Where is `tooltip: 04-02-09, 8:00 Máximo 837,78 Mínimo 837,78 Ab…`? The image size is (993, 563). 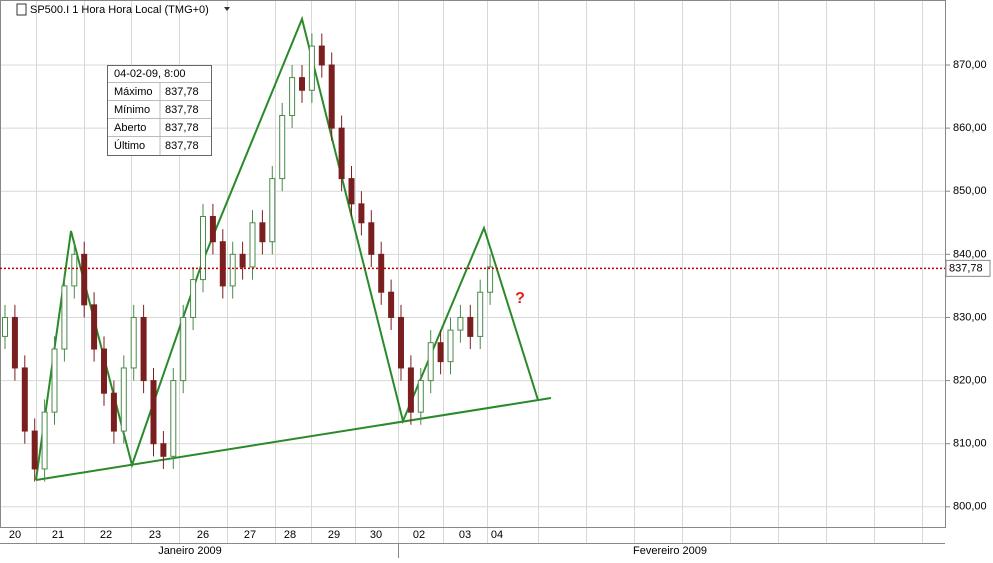
tooltip: 04-02-09, 8:00 Máximo 837,78 Mínimo 837,78 Ab… is located at coordinates (159, 110).